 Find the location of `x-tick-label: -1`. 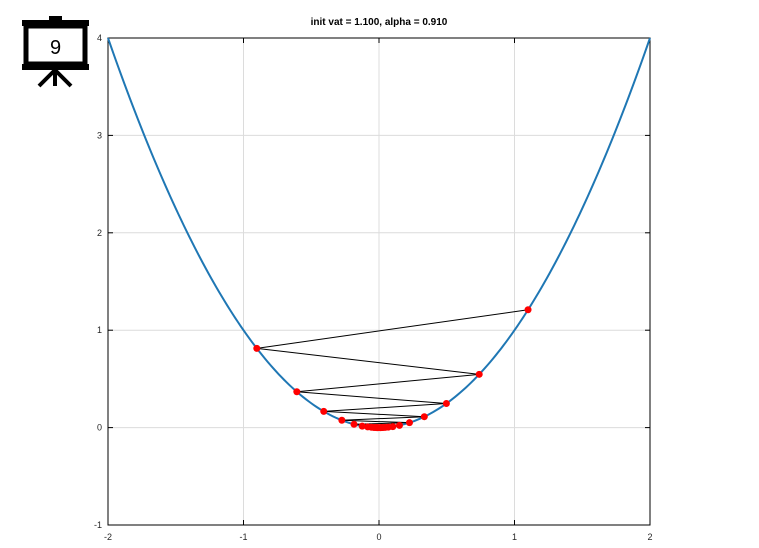

x-tick-label: -1 is located at coordinates (243, 537).